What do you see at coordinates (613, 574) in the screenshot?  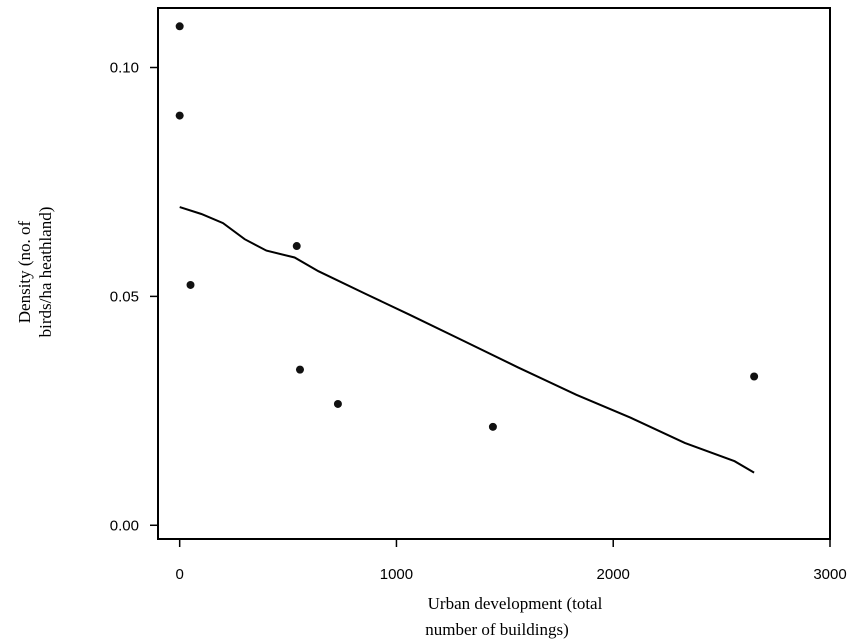 I see `x-tick-label: 2000` at bounding box center [613, 574].